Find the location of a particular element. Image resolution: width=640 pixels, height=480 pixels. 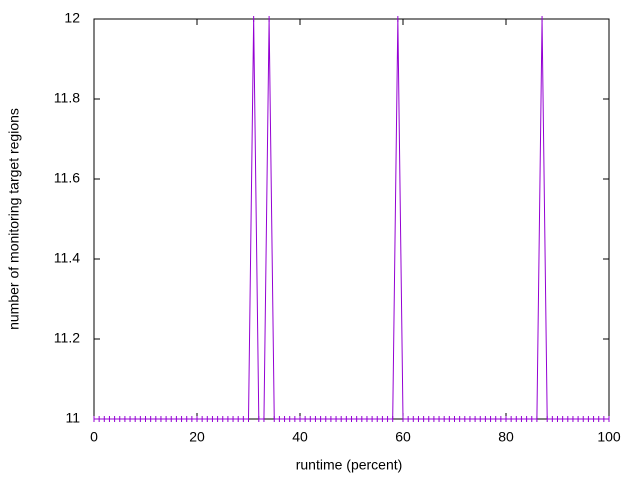

y-tick-label: 11.6 is located at coordinates (67, 178).